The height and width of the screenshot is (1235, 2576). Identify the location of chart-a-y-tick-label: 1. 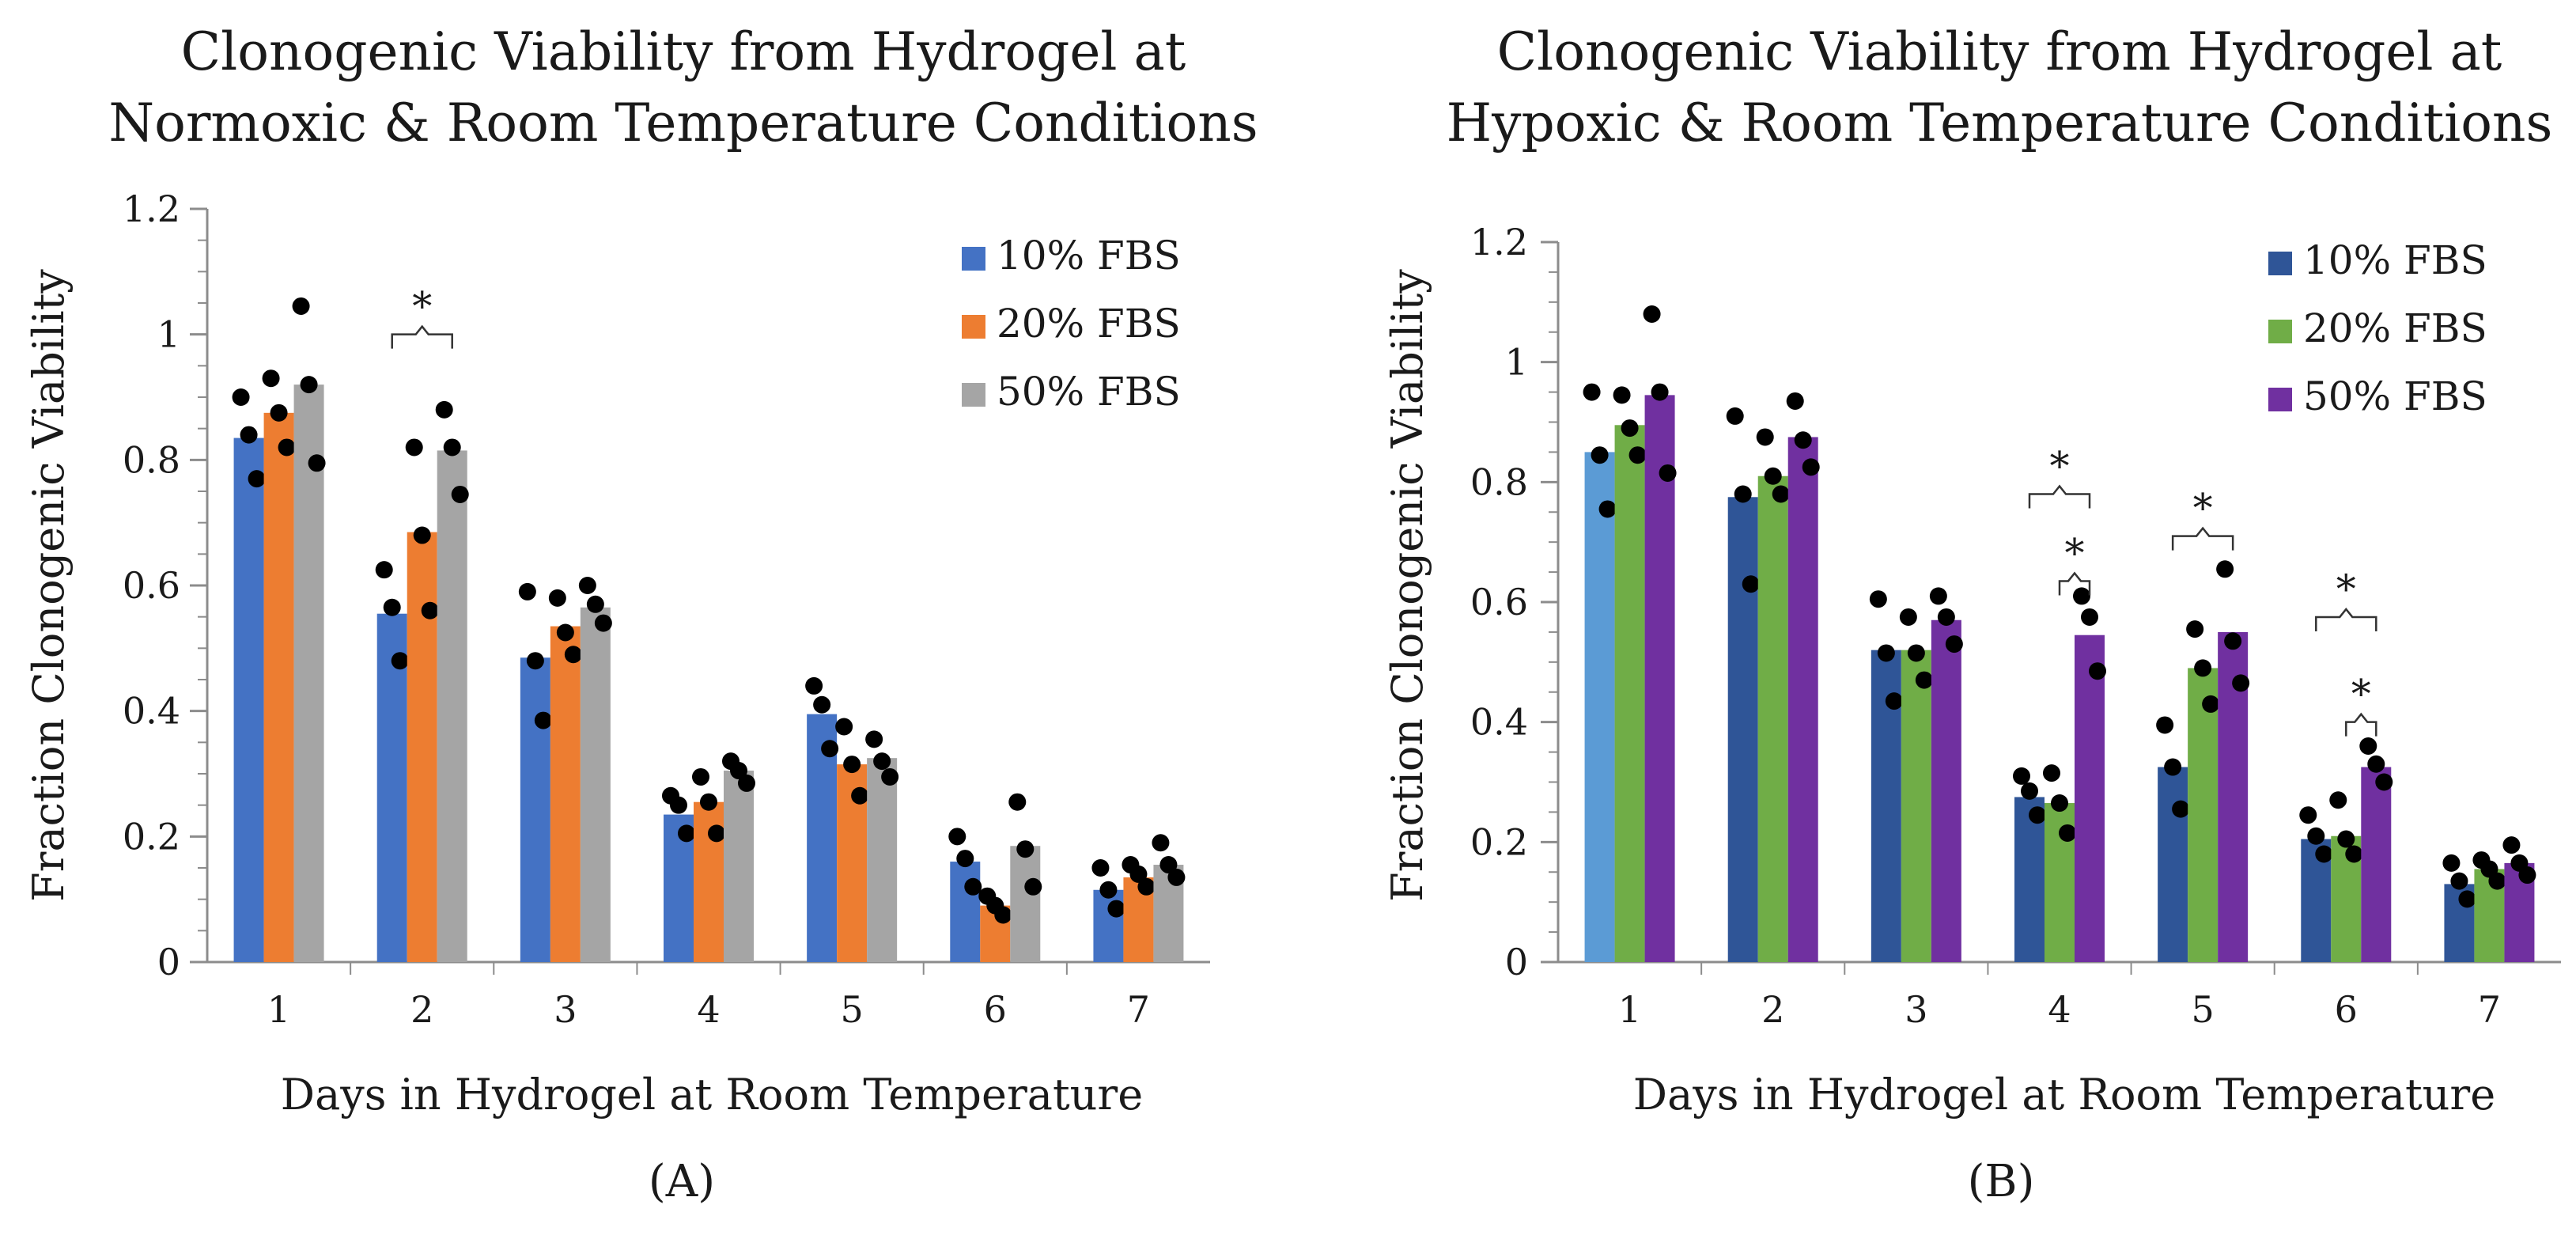
(169, 334).